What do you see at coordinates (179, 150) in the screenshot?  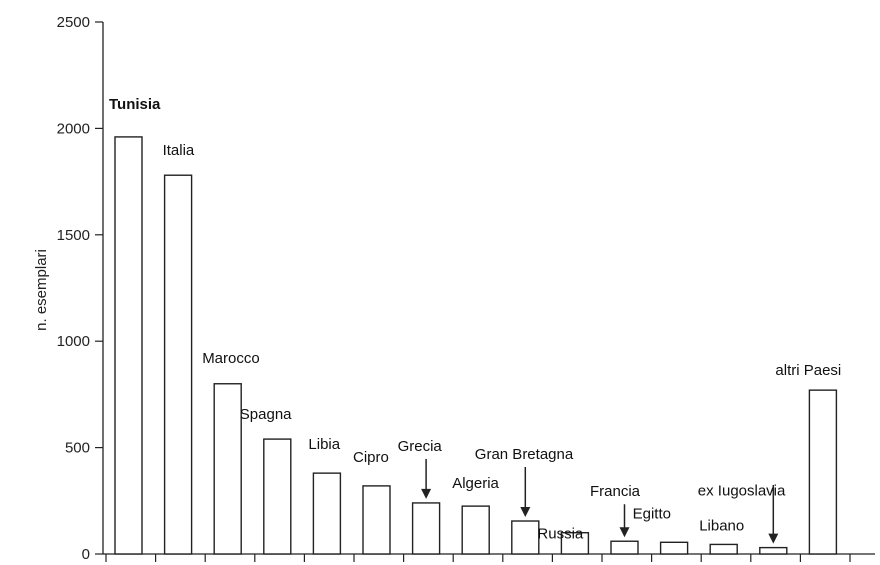 I see `bar-label: Italia` at bounding box center [179, 150].